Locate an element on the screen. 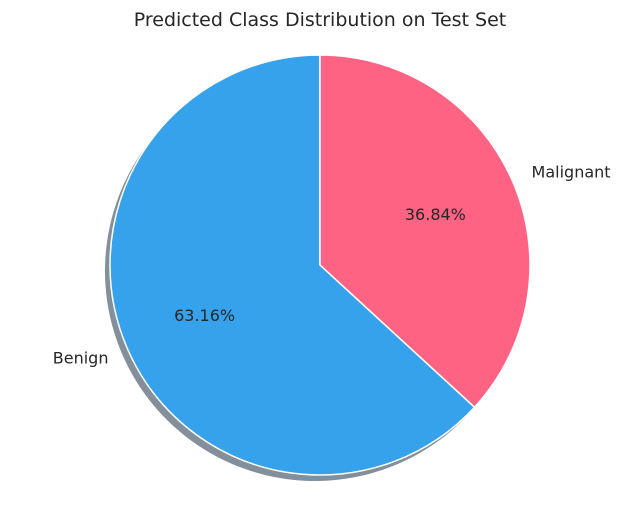 This screenshot has width=640, height=506. slice-label-malignant: Malignant is located at coordinates (571, 172).